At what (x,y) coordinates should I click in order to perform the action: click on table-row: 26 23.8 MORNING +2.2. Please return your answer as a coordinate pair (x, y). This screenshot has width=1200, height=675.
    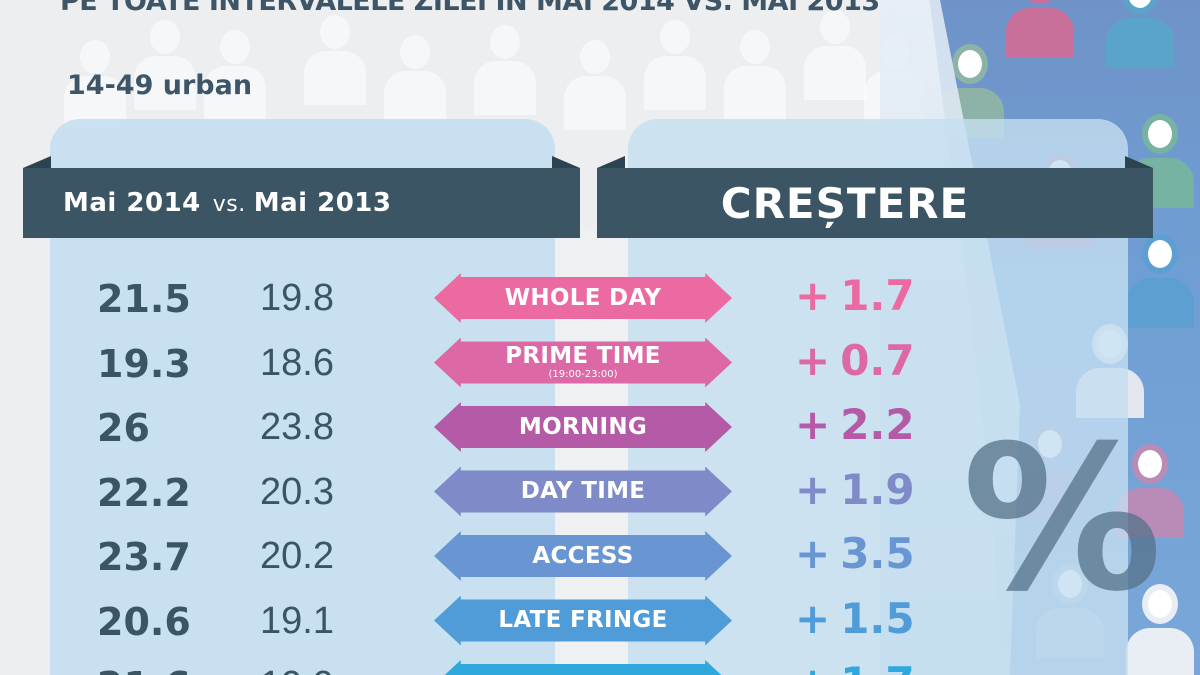
    Looking at the image, I should click on (600, 431).